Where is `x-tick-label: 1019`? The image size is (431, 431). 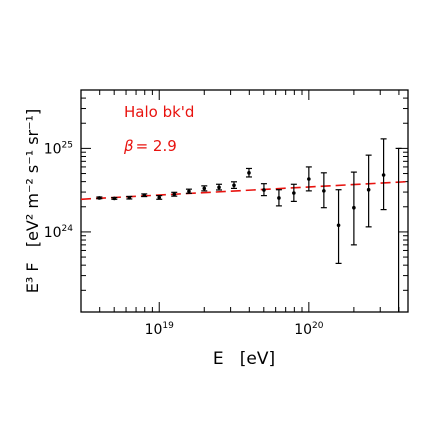
x-tick-label: 1019 is located at coordinates (160, 329).